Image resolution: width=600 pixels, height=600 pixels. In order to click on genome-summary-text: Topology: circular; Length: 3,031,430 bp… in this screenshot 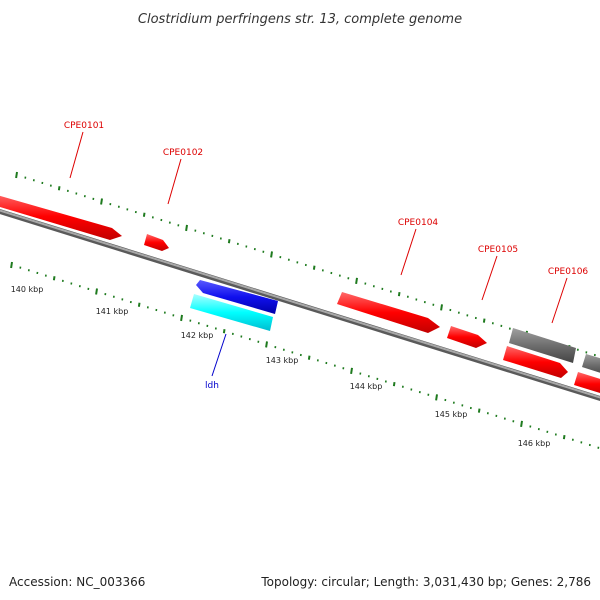, I will do `click(425, 582)`.